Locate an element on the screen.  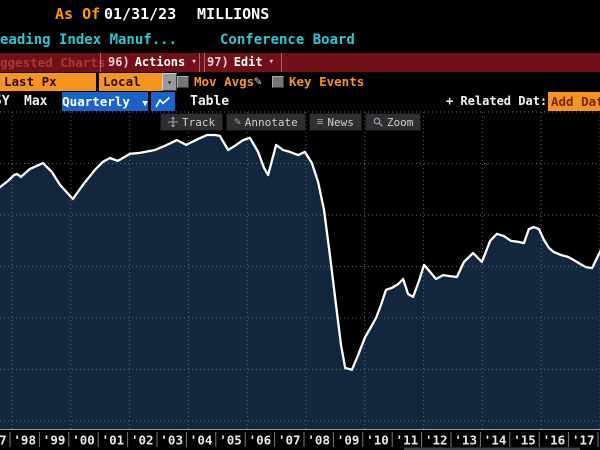
x-tick-label: '00 is located at coordinates (83, 440).